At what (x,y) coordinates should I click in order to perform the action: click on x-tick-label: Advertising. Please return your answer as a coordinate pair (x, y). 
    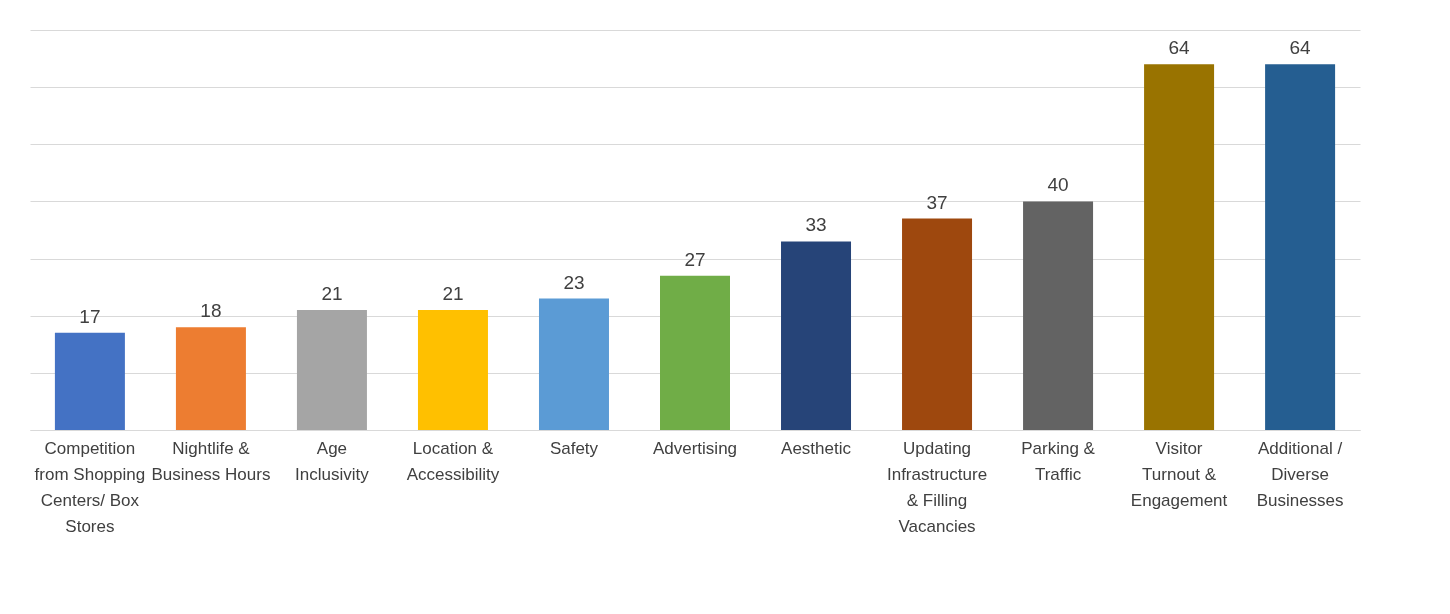
    Looking at the image, I should click on (695, 448).